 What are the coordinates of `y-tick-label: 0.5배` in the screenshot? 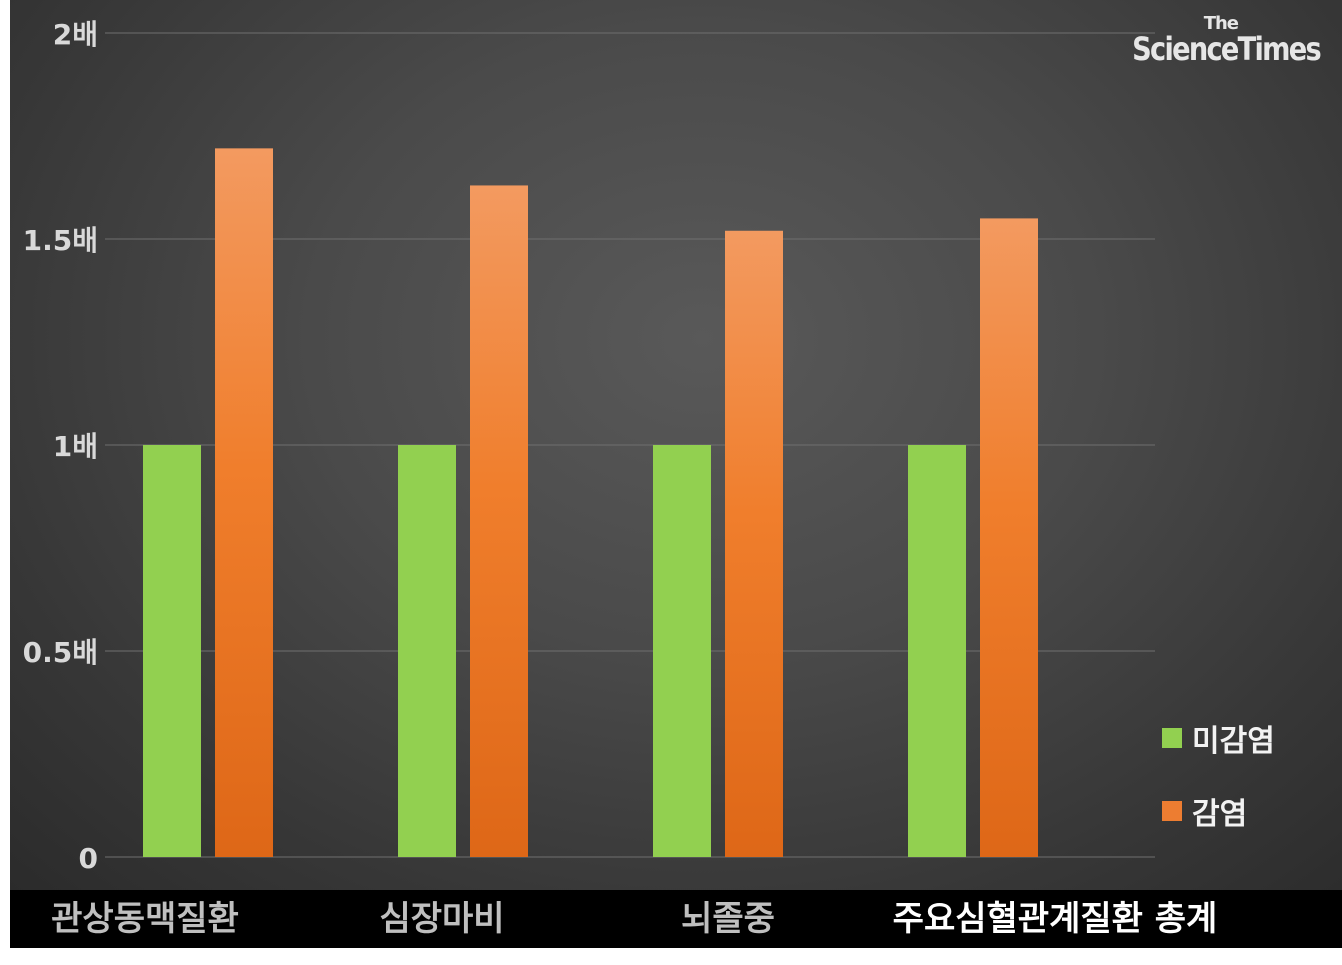 It's located at (60, 652).